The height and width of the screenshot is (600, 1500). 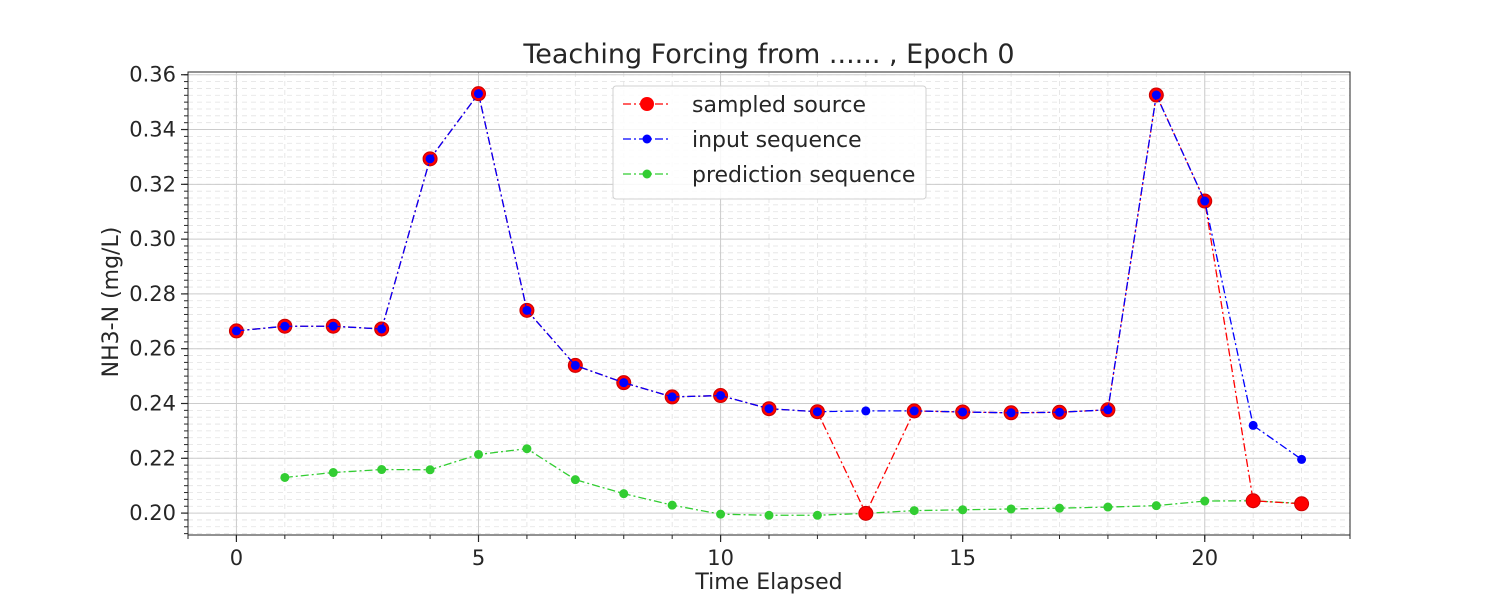 I want to click on x-tick-label: 15, so click(x=962, y=558).